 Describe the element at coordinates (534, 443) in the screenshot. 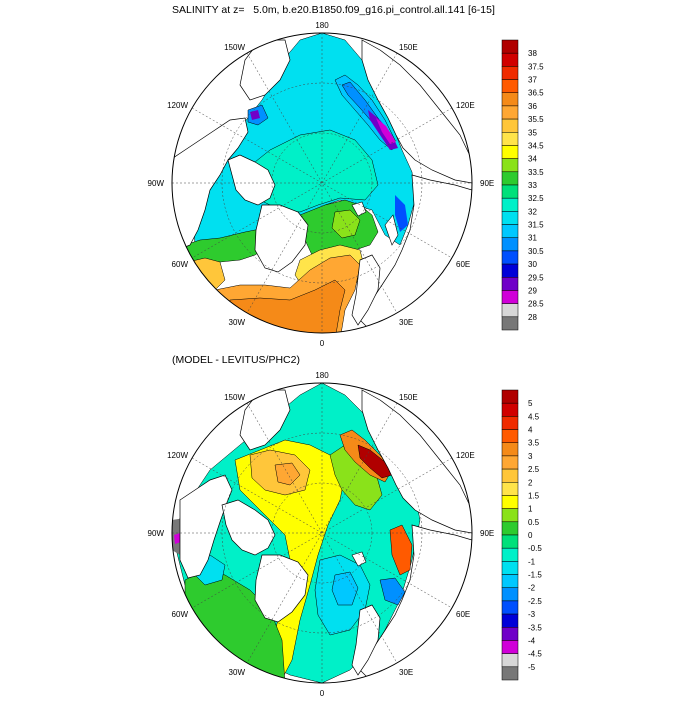

I see `difference-colorbar-label: 3.5` at that location.